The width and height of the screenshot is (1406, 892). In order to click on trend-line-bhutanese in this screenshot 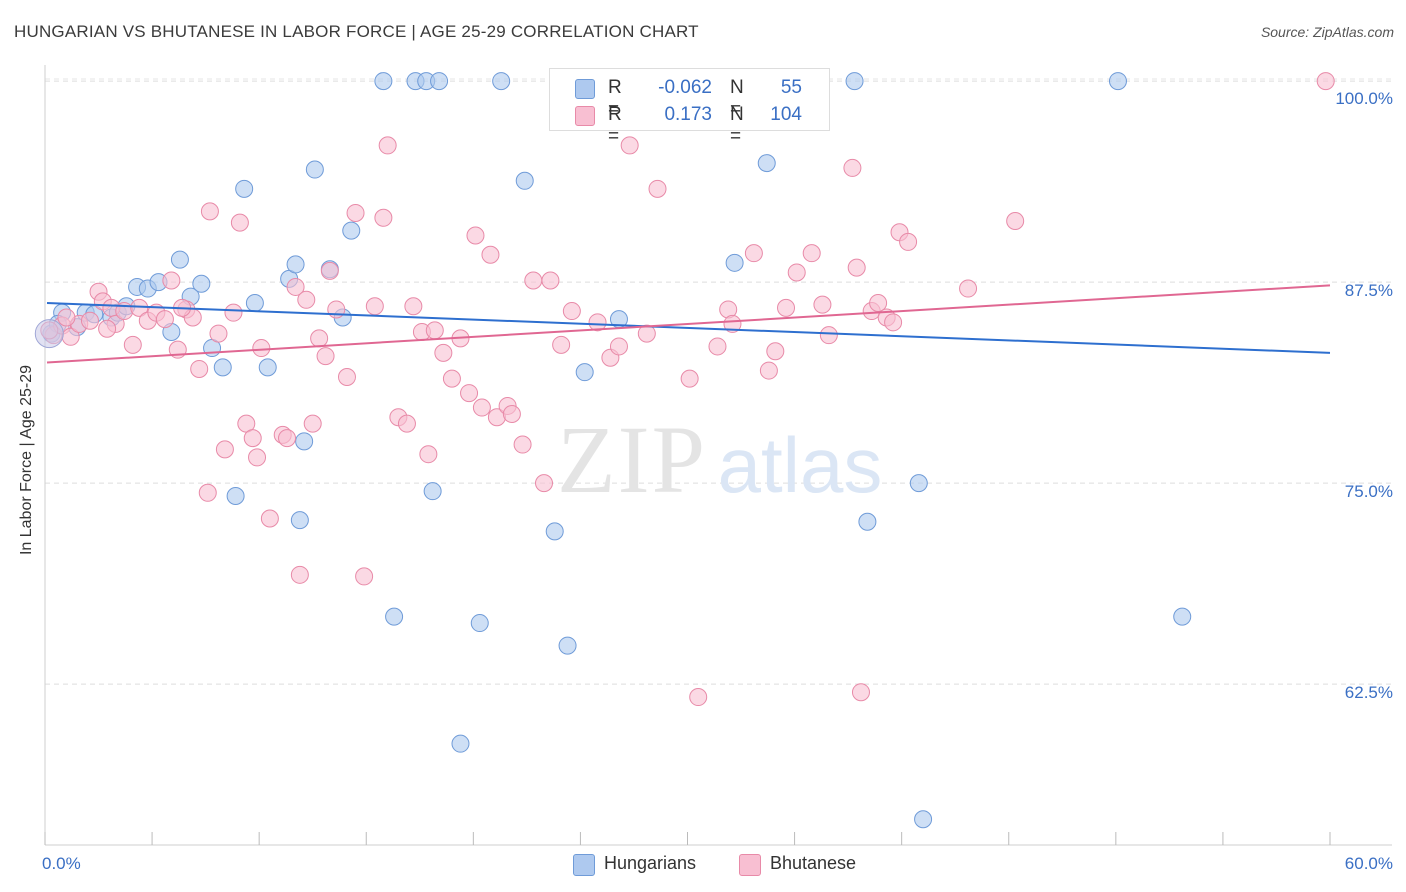, I will do `click(688, 324)`.